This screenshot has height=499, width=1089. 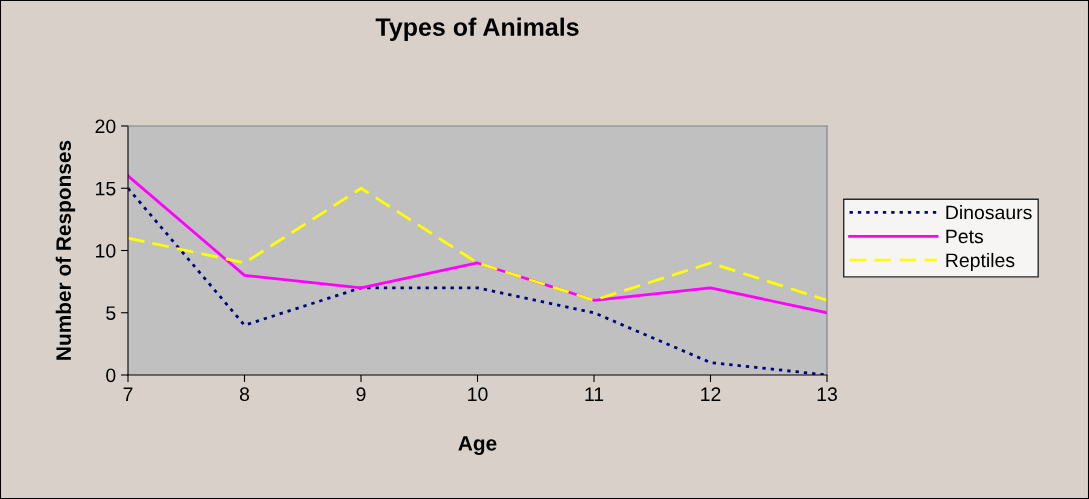 I want to click on x-tick-label: 11, so click(x=594, y=394).